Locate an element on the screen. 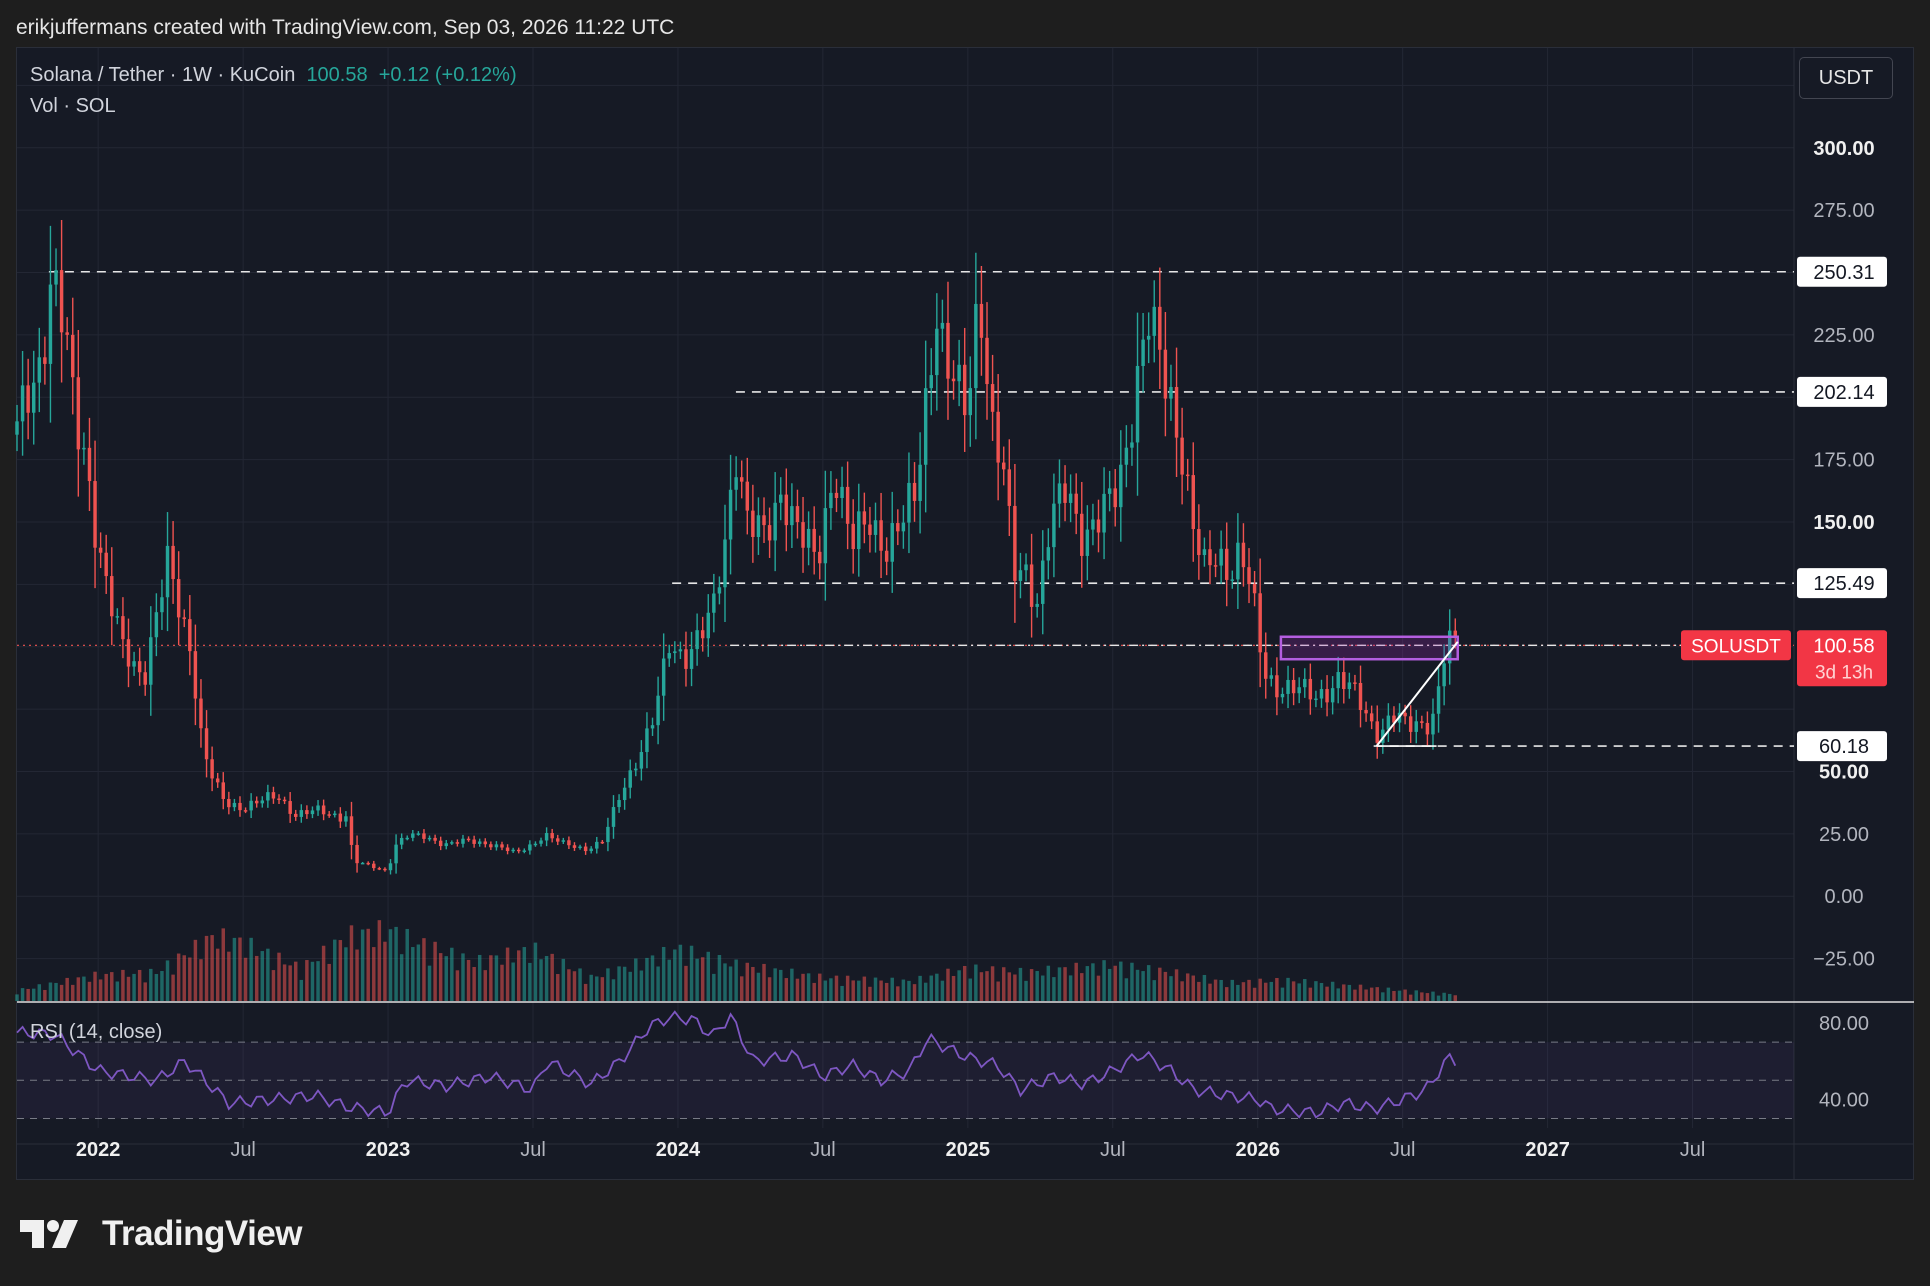 This screenshot has height=1286, width=1930. price-axis-tick: 50.00 is located at coordinates (1844, 772).